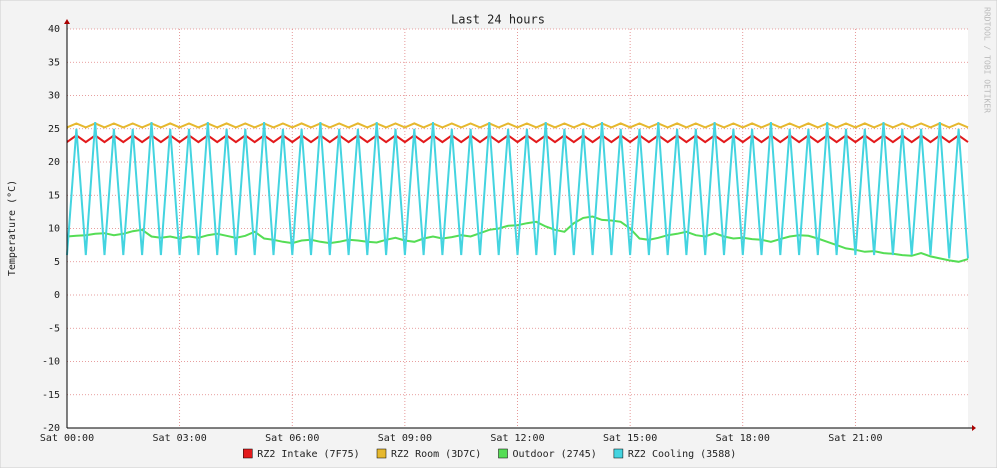 The image size is (997, 468). I want to click on y-tick-label: -5, so click(54, 328).